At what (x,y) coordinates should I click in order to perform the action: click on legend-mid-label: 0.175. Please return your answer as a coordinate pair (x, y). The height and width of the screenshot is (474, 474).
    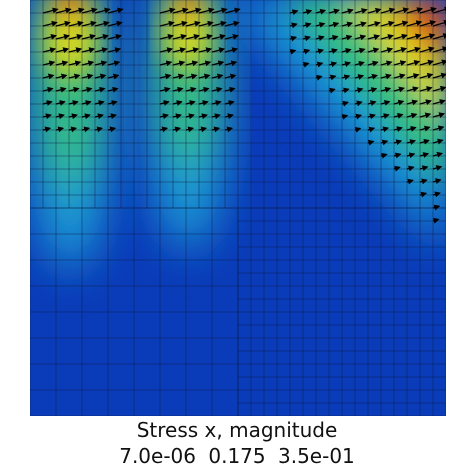
    Looking at the image, I should click on (237, 456).